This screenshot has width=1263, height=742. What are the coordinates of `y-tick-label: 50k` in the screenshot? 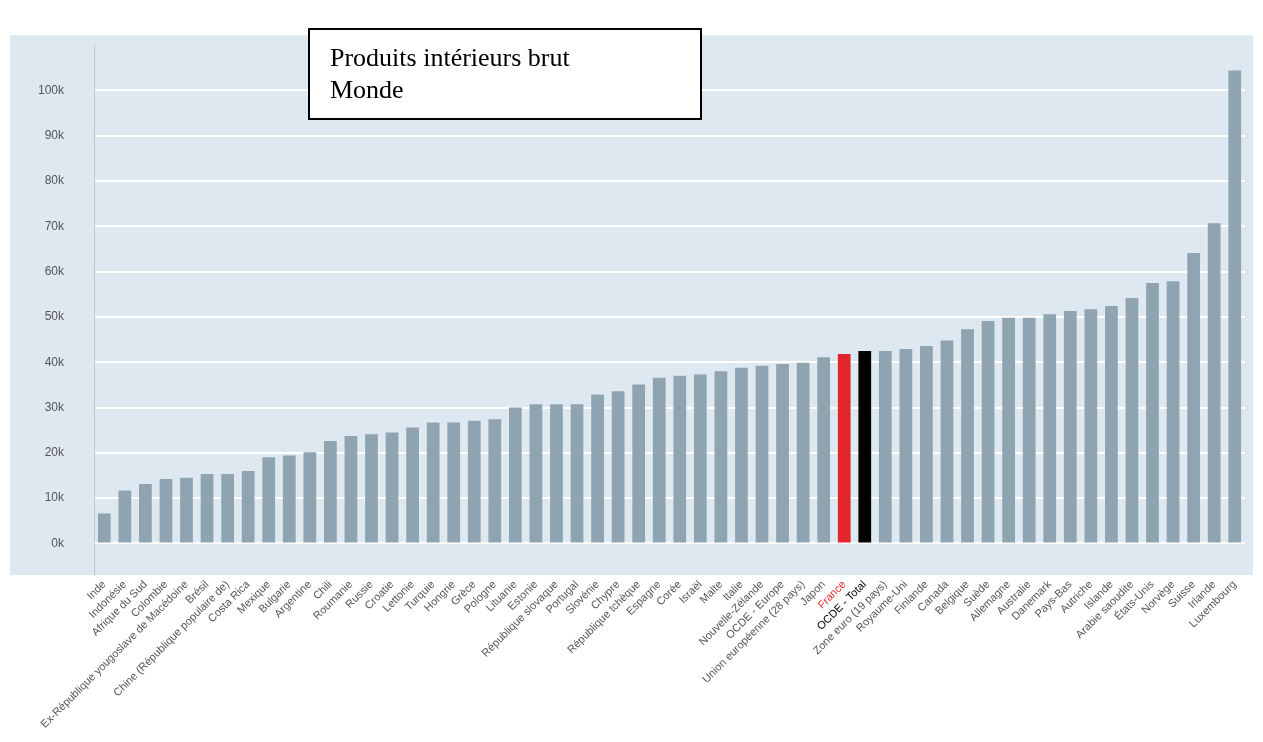 It's located at (55, 316).